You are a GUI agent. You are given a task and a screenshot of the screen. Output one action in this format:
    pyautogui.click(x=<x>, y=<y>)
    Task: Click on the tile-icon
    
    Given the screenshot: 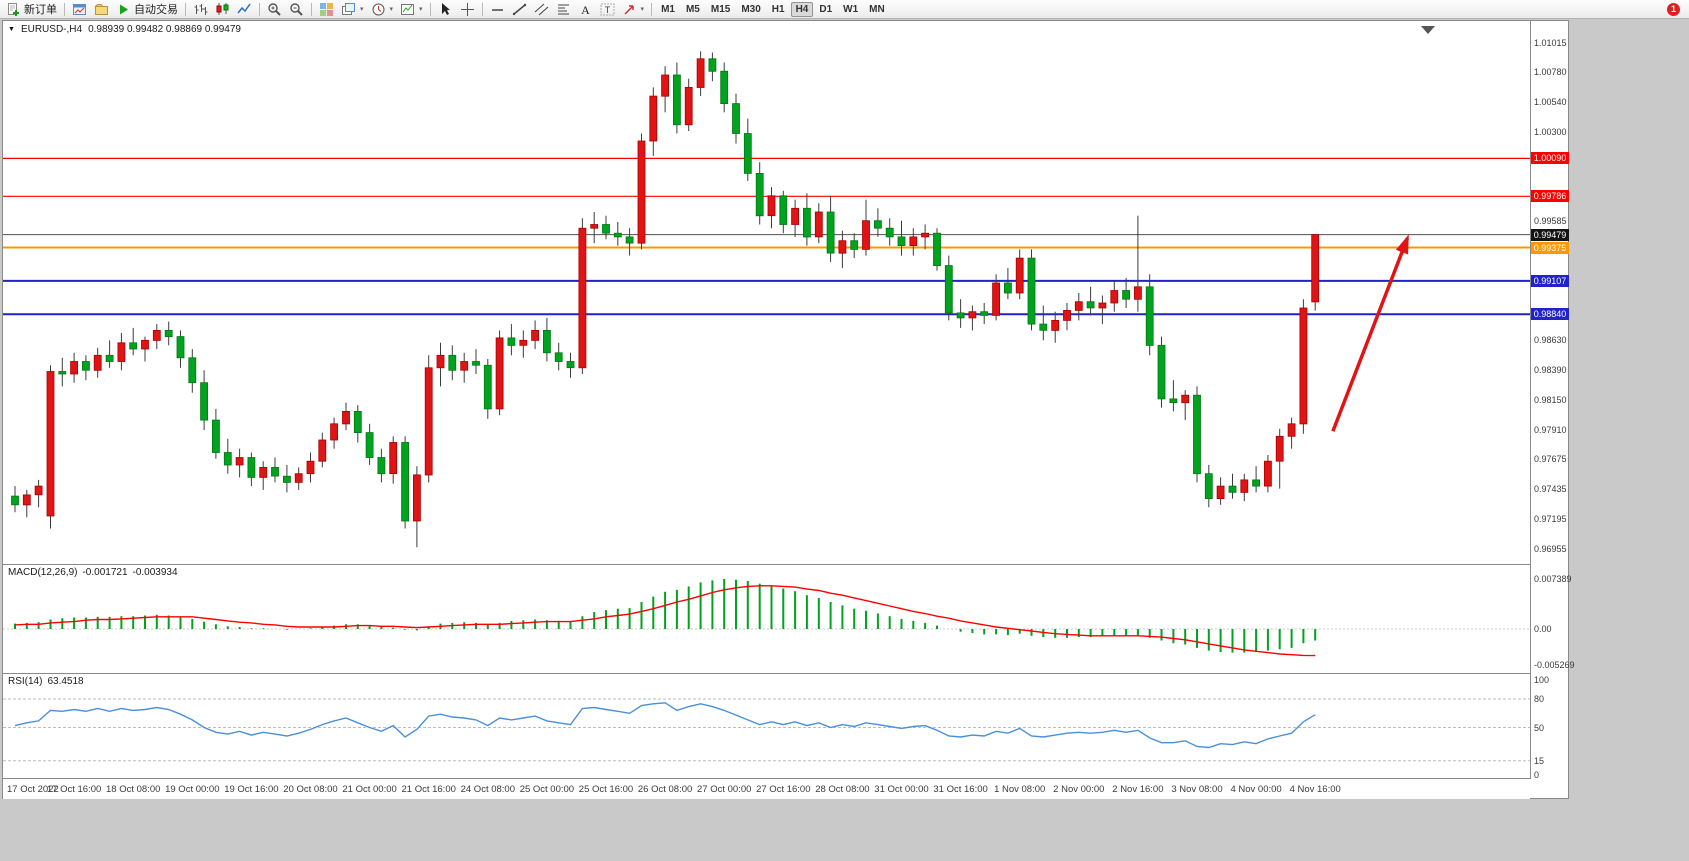 What is the action you would take?
    pyautogui.click(x=326, y=9)
    